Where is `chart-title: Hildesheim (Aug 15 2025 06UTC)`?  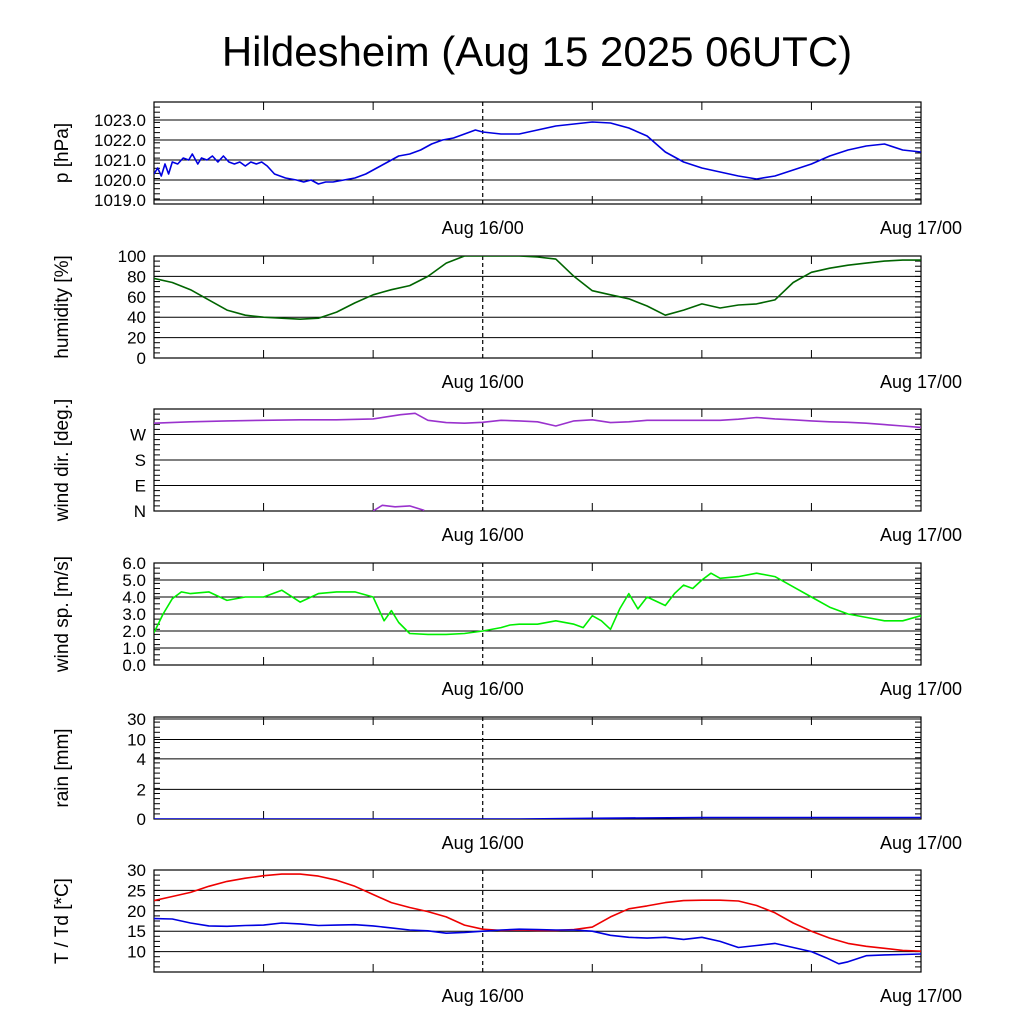
chart-title: Hildesheim (Aug 15 2025 06UTC) is located at coordinates (537, 51).